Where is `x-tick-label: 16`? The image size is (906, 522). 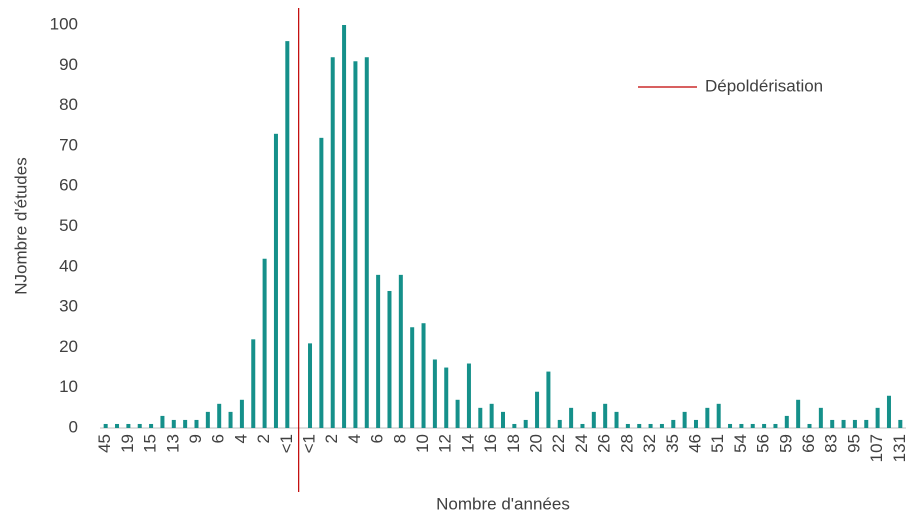 x-tick-label: 16 is located at coordinates (490, 443).